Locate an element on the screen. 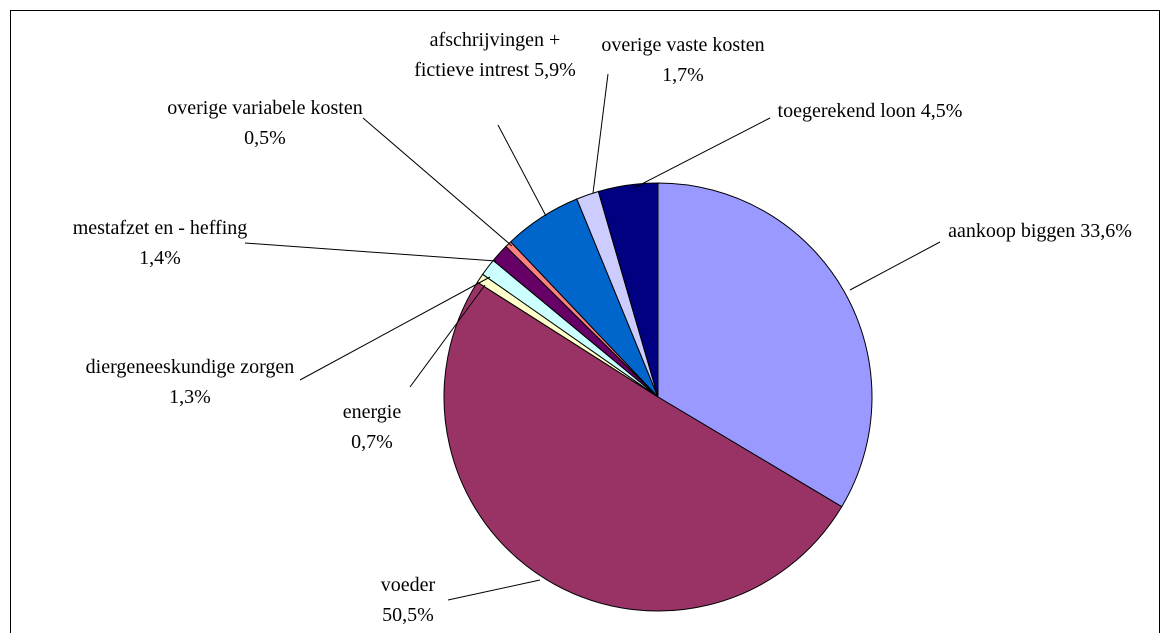 The image size is (1170, 633). category-label: overige variabele kosten is located at coordinates (265, 108).